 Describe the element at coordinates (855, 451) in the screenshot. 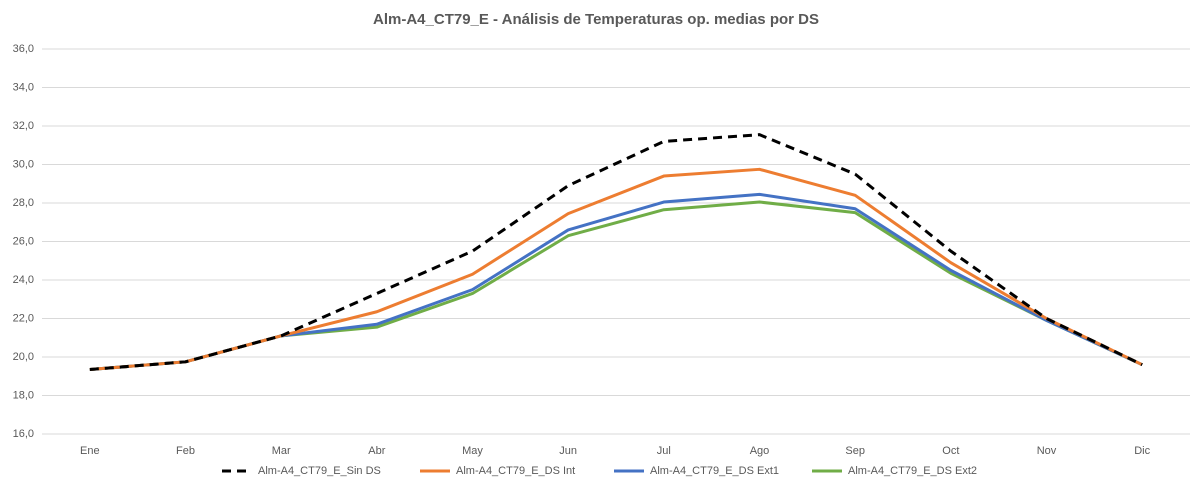

I see `x-tick-label: Sep` at that location.